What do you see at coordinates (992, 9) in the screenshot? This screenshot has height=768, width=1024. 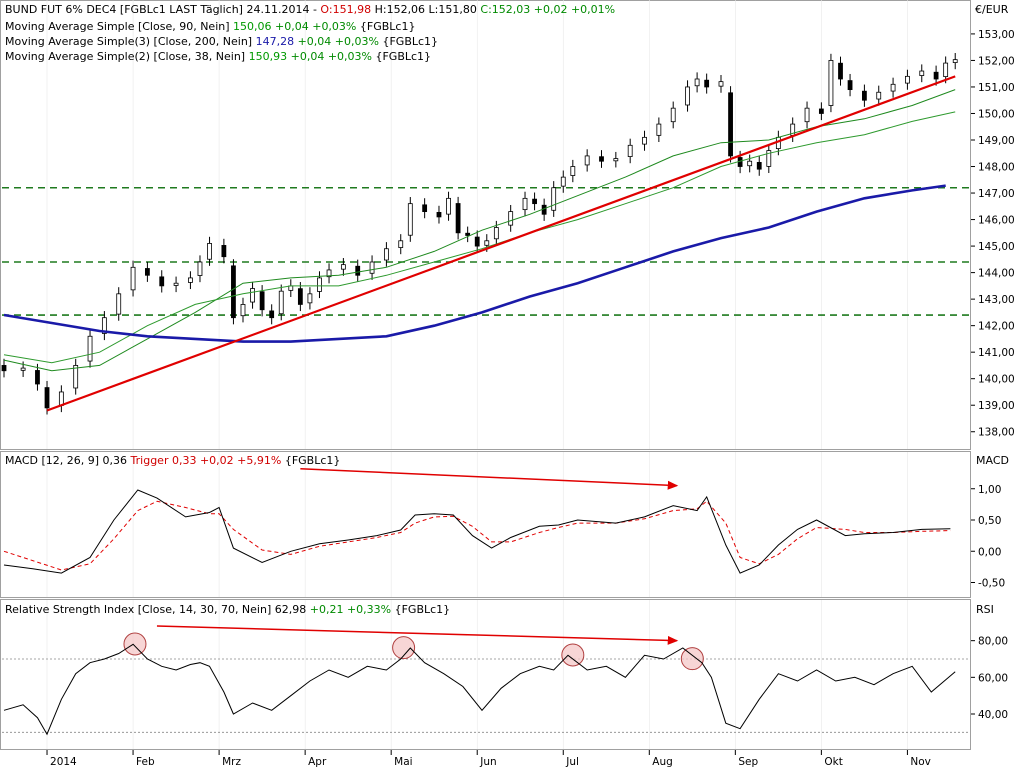 I see `unit-label: €/EUR` at bounding box center [992, 9].